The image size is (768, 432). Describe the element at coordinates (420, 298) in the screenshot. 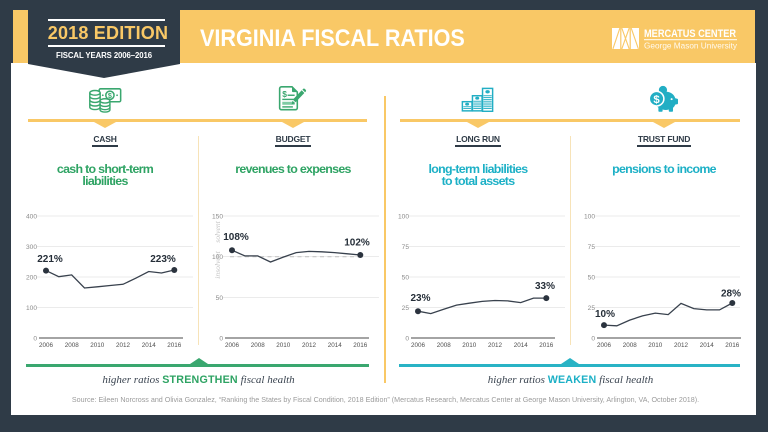

I see `svg-text: 23%` at that location.